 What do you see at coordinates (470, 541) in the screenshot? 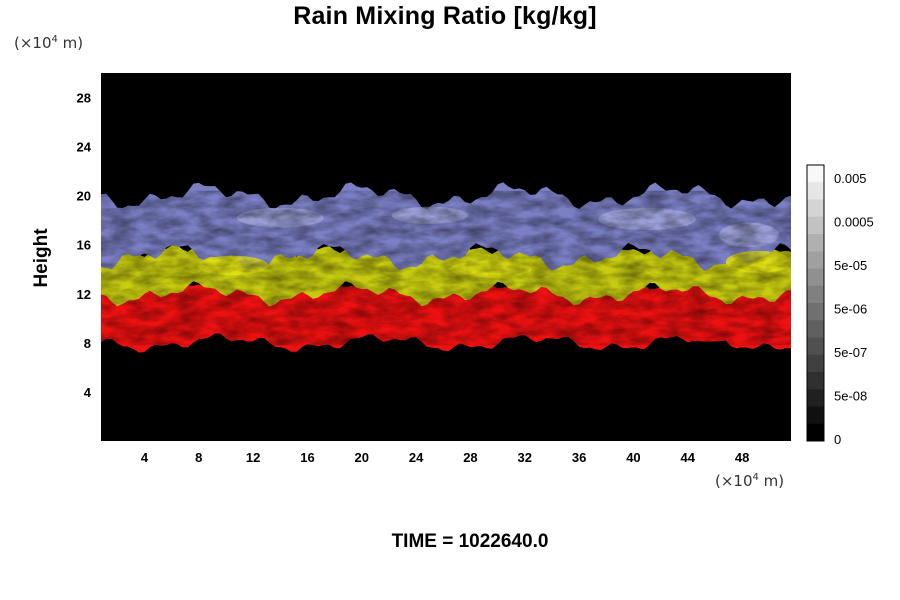
I see `time-label: TIME = 1022640.0` at bounding box center [470, 541].